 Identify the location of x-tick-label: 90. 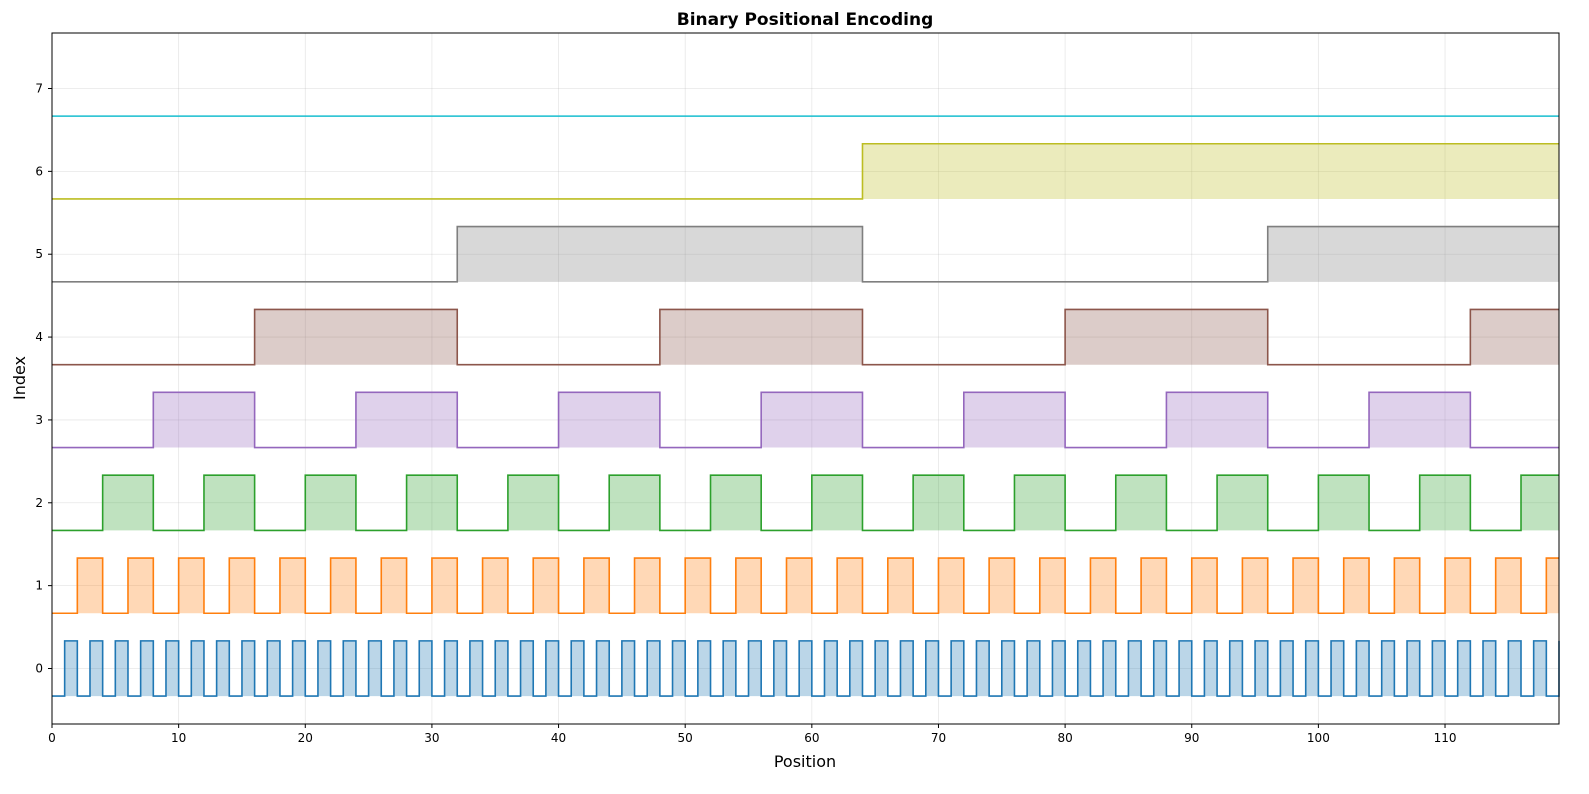
(1191, 738).